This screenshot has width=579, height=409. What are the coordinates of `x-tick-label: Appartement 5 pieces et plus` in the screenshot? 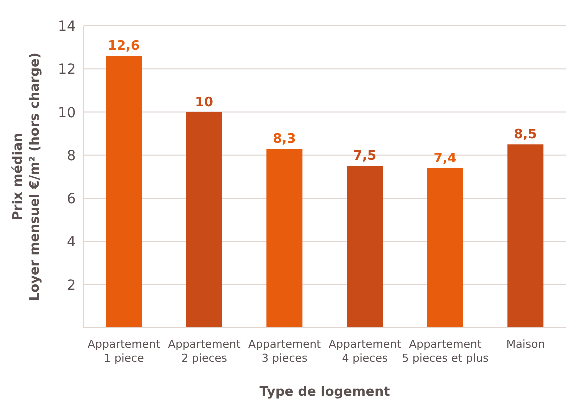 It's located at (446, 351).